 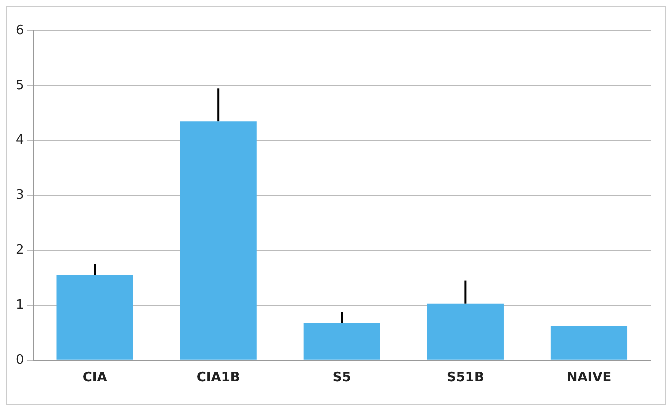 What do you see at coordinates (20, 30) in the screenshot?
I see `y-tick-label: 6` at bounding box center [20, 30].